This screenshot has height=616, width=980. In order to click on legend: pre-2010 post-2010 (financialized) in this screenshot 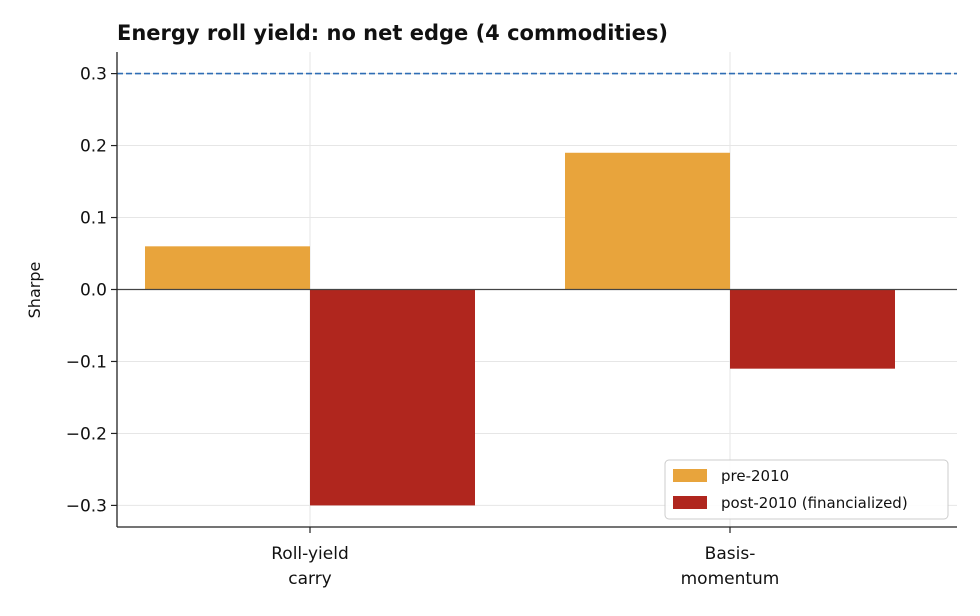, I will do `click(806, 489)`.